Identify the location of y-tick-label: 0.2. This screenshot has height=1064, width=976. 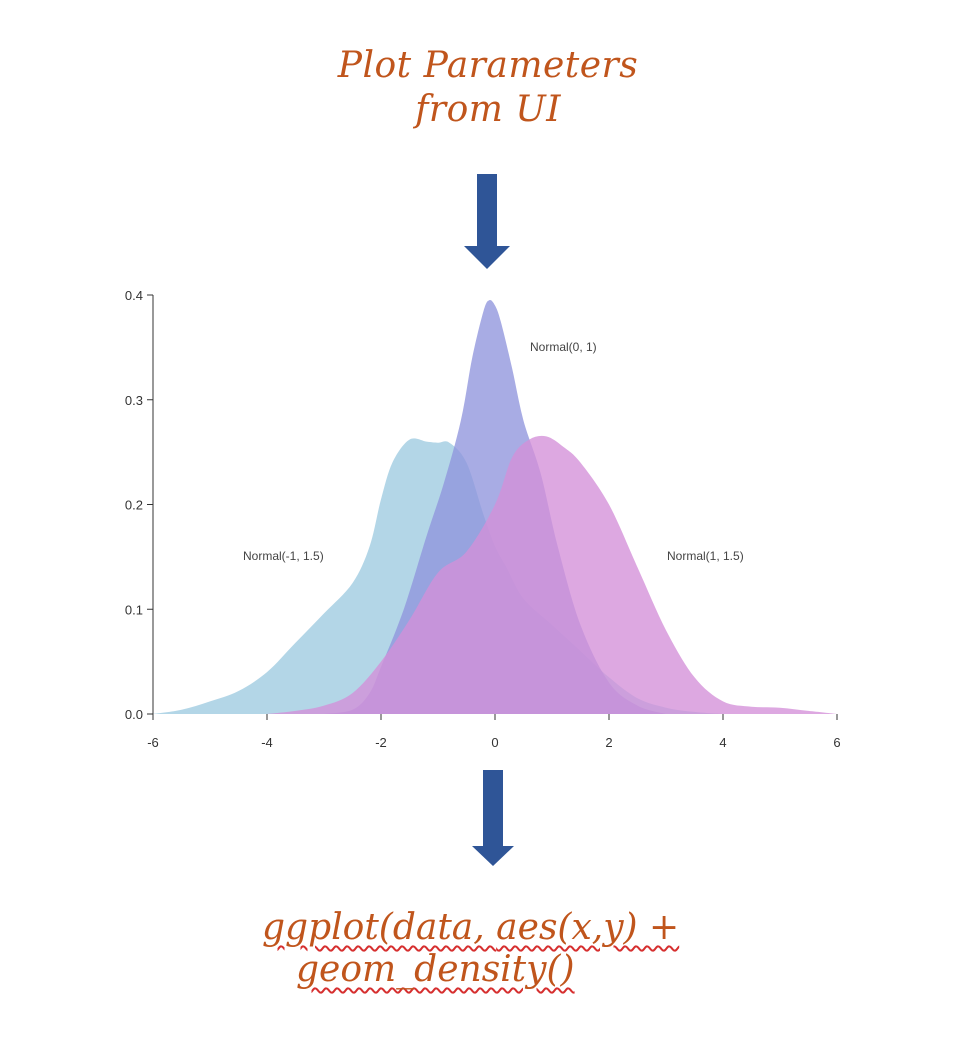
(134, 505).